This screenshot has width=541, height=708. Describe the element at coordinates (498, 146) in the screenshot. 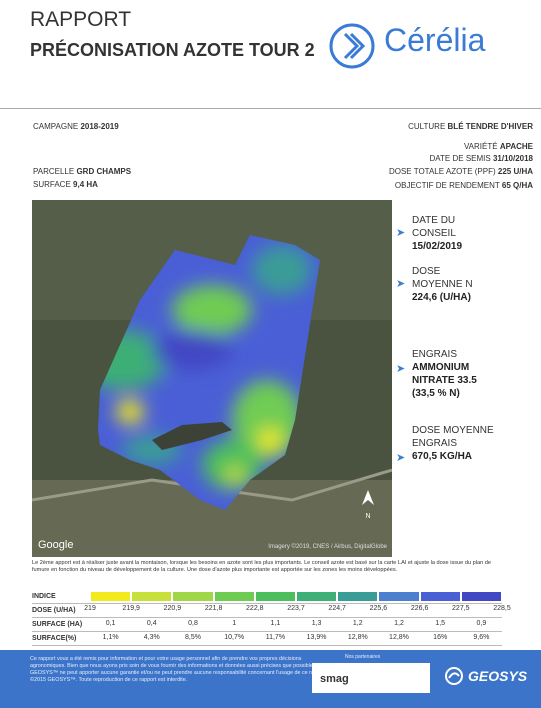

I see `variete: VARIÉTÉ APACHE` at that location.